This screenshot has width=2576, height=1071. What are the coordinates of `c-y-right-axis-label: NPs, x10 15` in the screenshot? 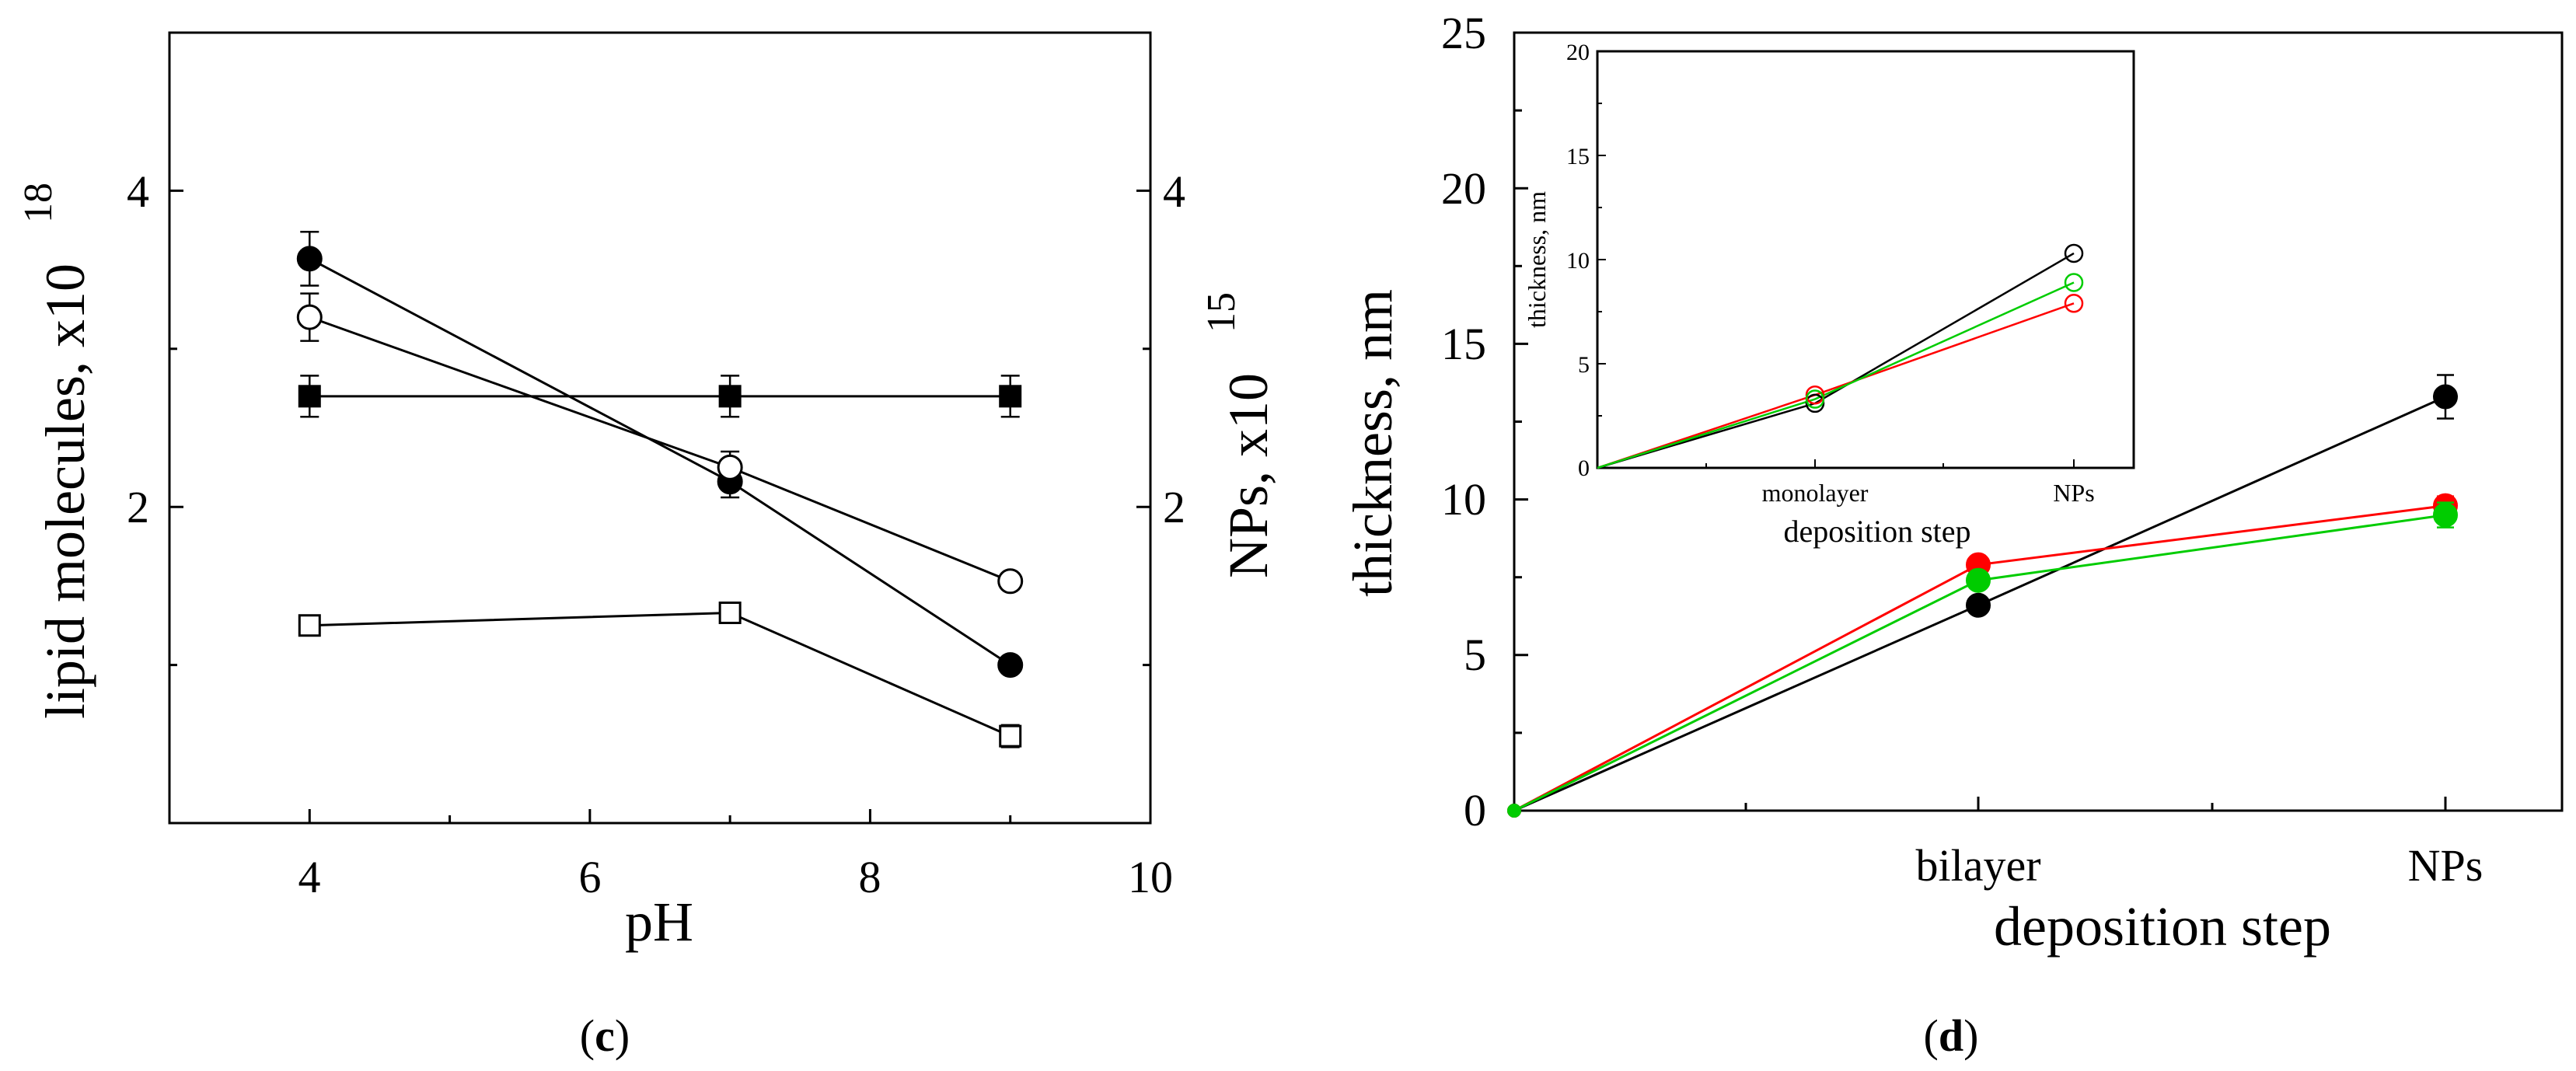 It's located at (1239, 435).